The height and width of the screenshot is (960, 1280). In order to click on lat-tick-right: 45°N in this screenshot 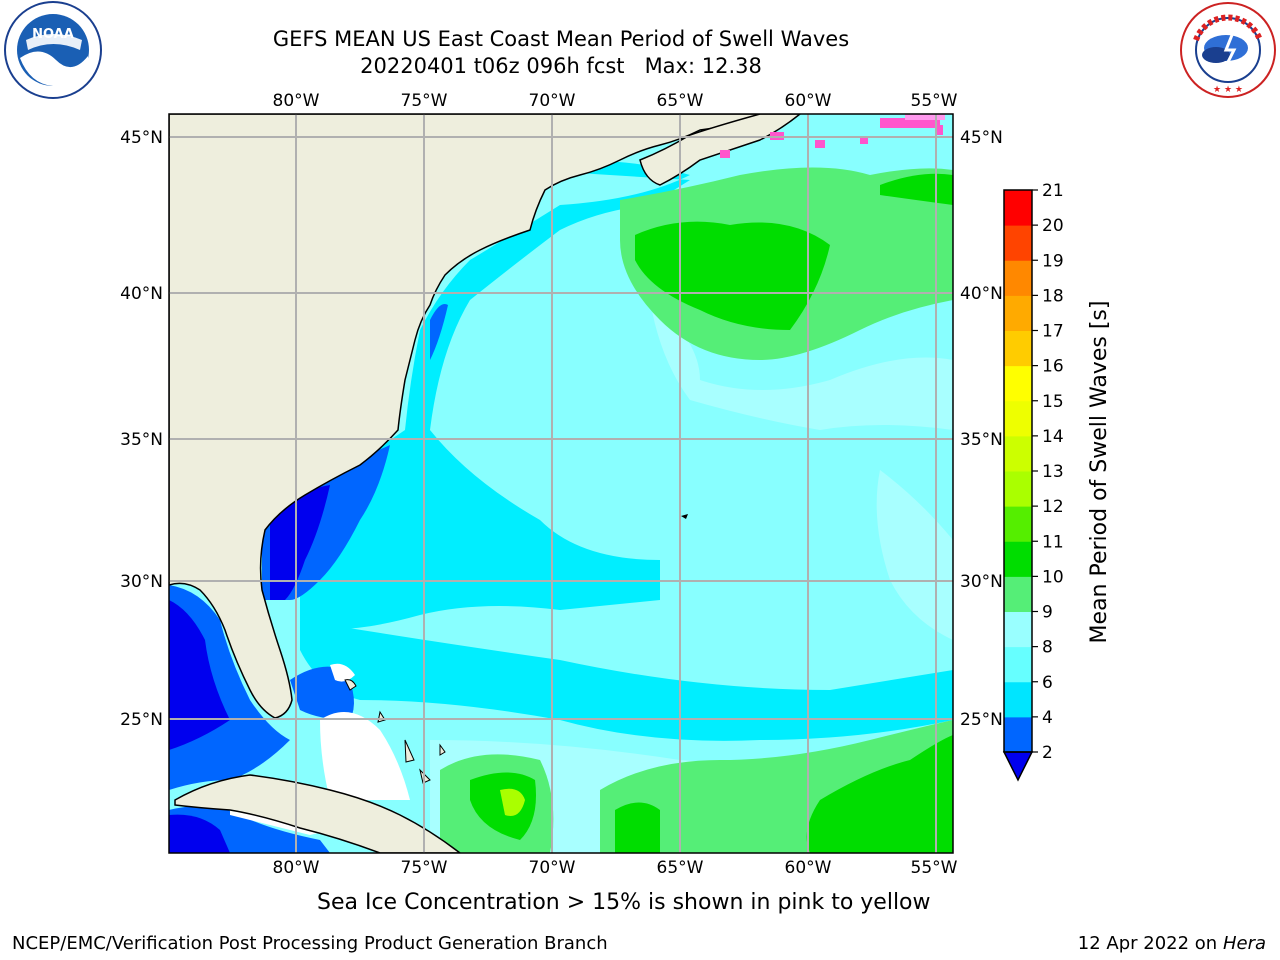, I will do `click(981, 138)`.